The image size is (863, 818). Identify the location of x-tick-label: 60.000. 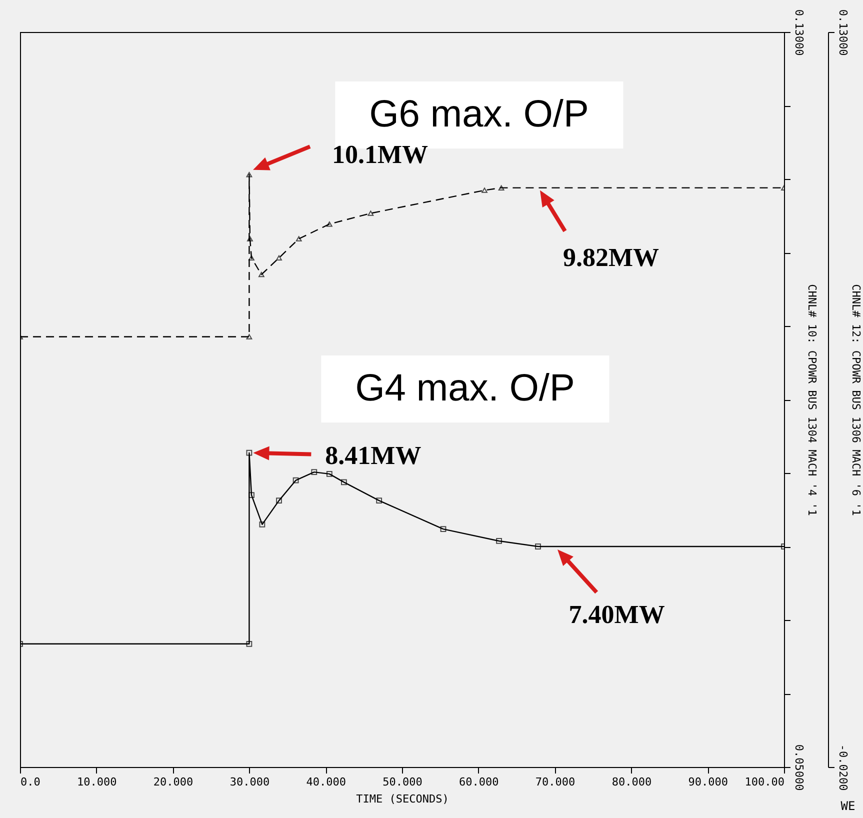
(479, 782).